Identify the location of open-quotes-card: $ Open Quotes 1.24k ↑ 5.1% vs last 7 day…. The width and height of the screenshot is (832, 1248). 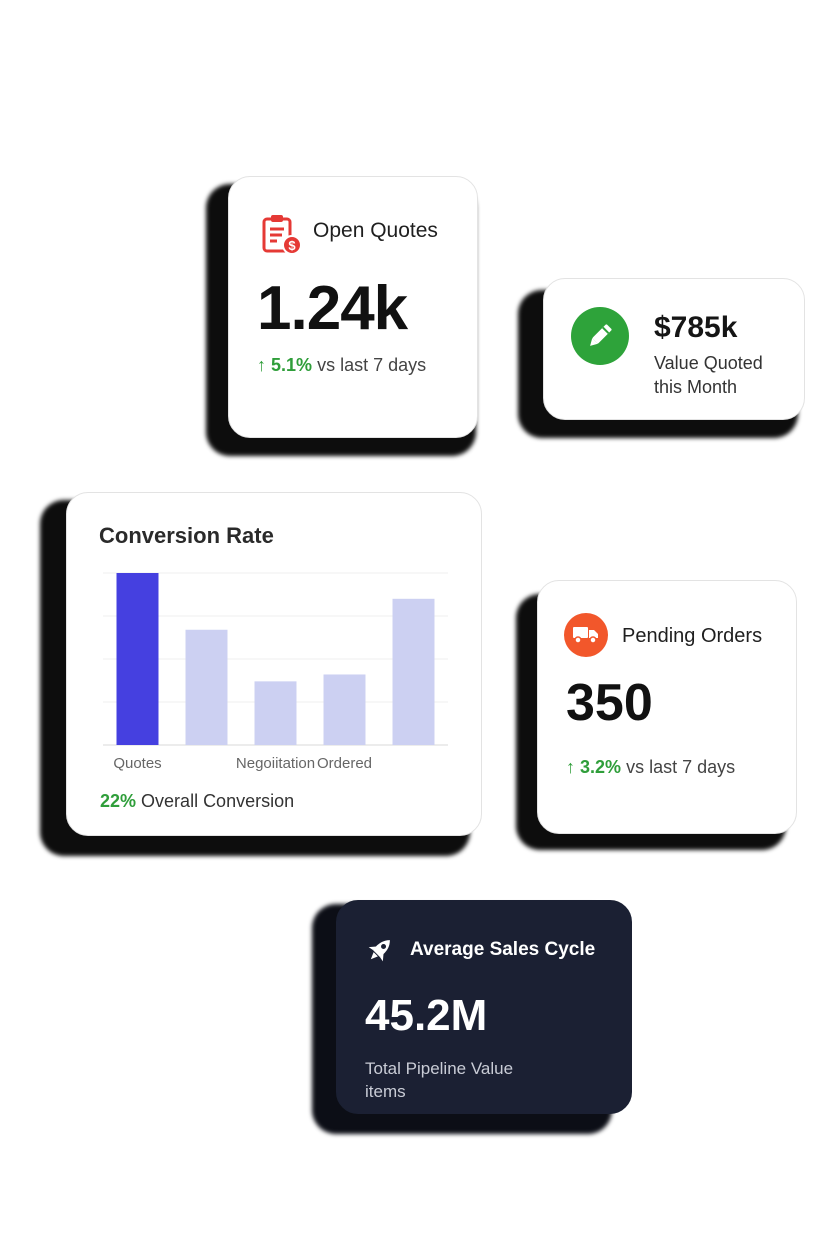
(353, 307).